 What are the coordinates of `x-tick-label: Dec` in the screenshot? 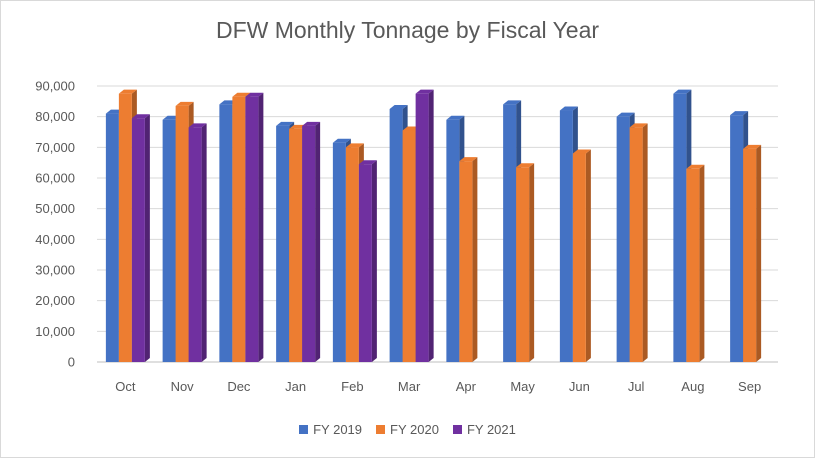 It's located at (239, 386).